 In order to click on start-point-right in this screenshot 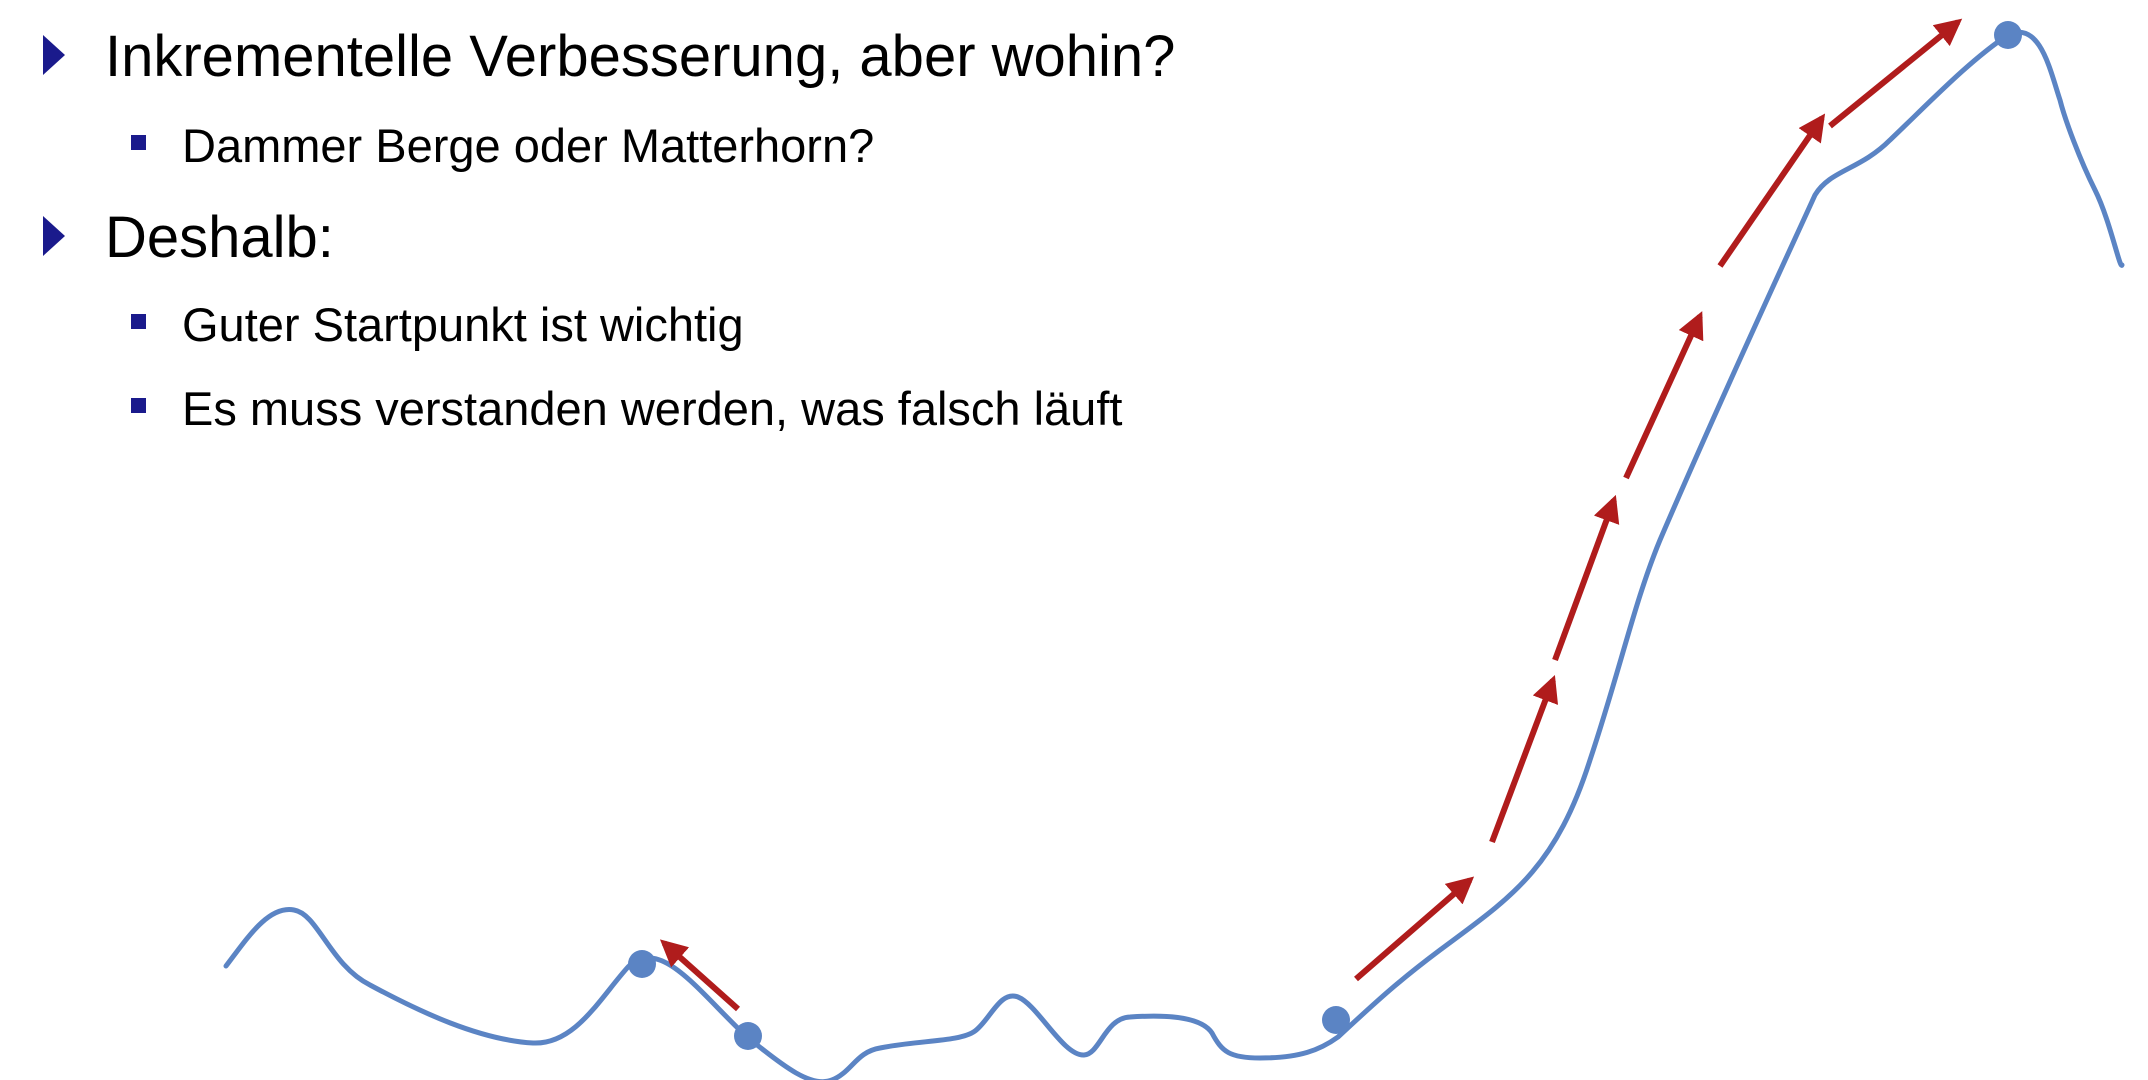, I will do `click(1336, 1020)`.